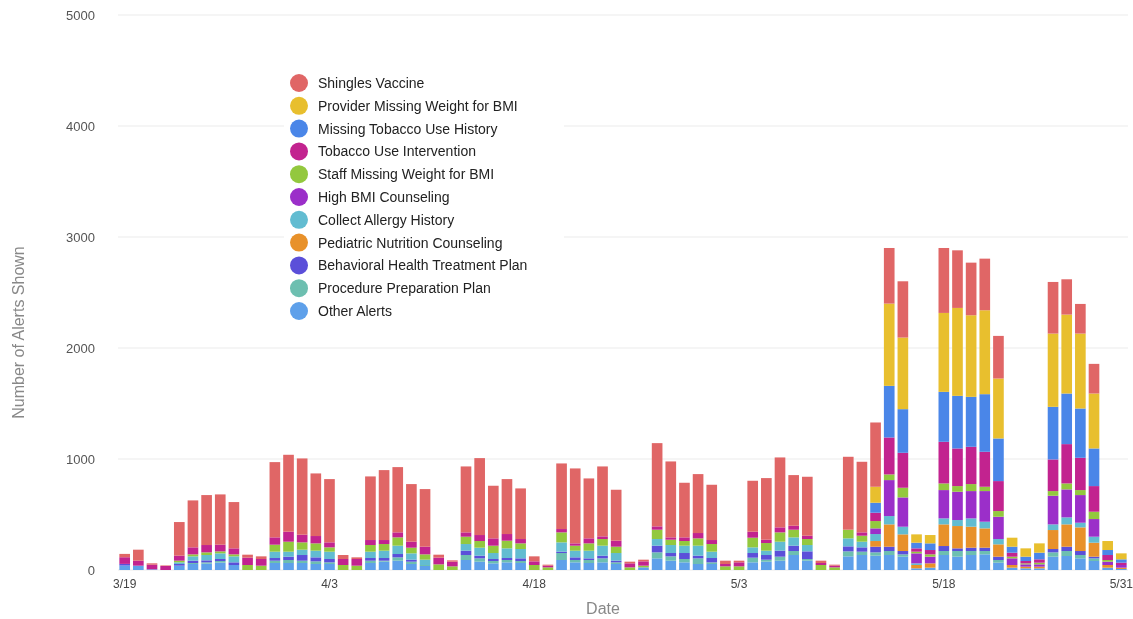 Image resolution: width=1133 pixels, height=619 pixels. What do you see at coordinates (80, 126) in the screenshot?
I see `y-tick-label: 4000` at bounding box center [80, 126].